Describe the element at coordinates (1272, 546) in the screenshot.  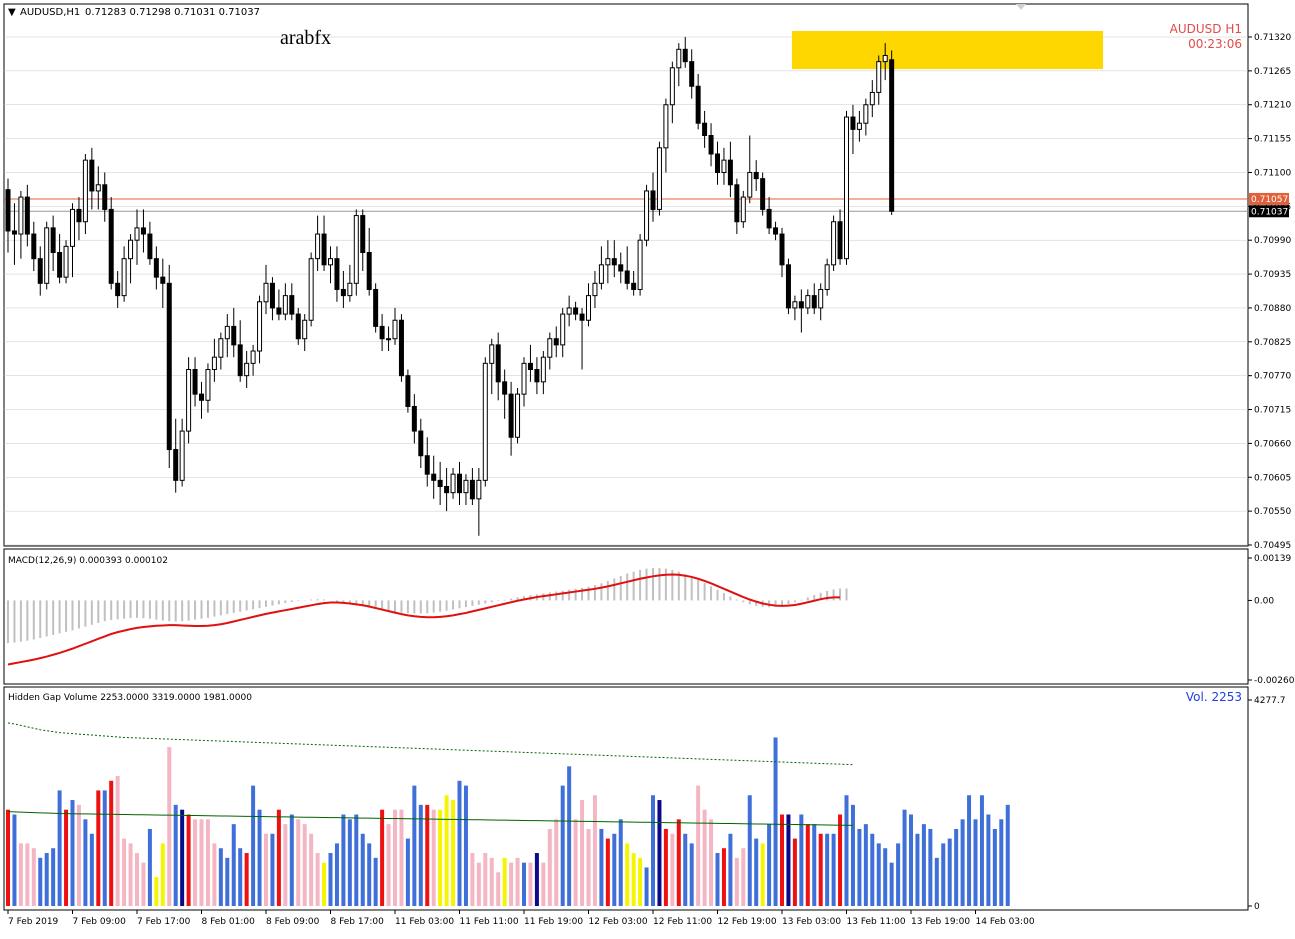
I see `price-tick-label: 0.70495` at that location.